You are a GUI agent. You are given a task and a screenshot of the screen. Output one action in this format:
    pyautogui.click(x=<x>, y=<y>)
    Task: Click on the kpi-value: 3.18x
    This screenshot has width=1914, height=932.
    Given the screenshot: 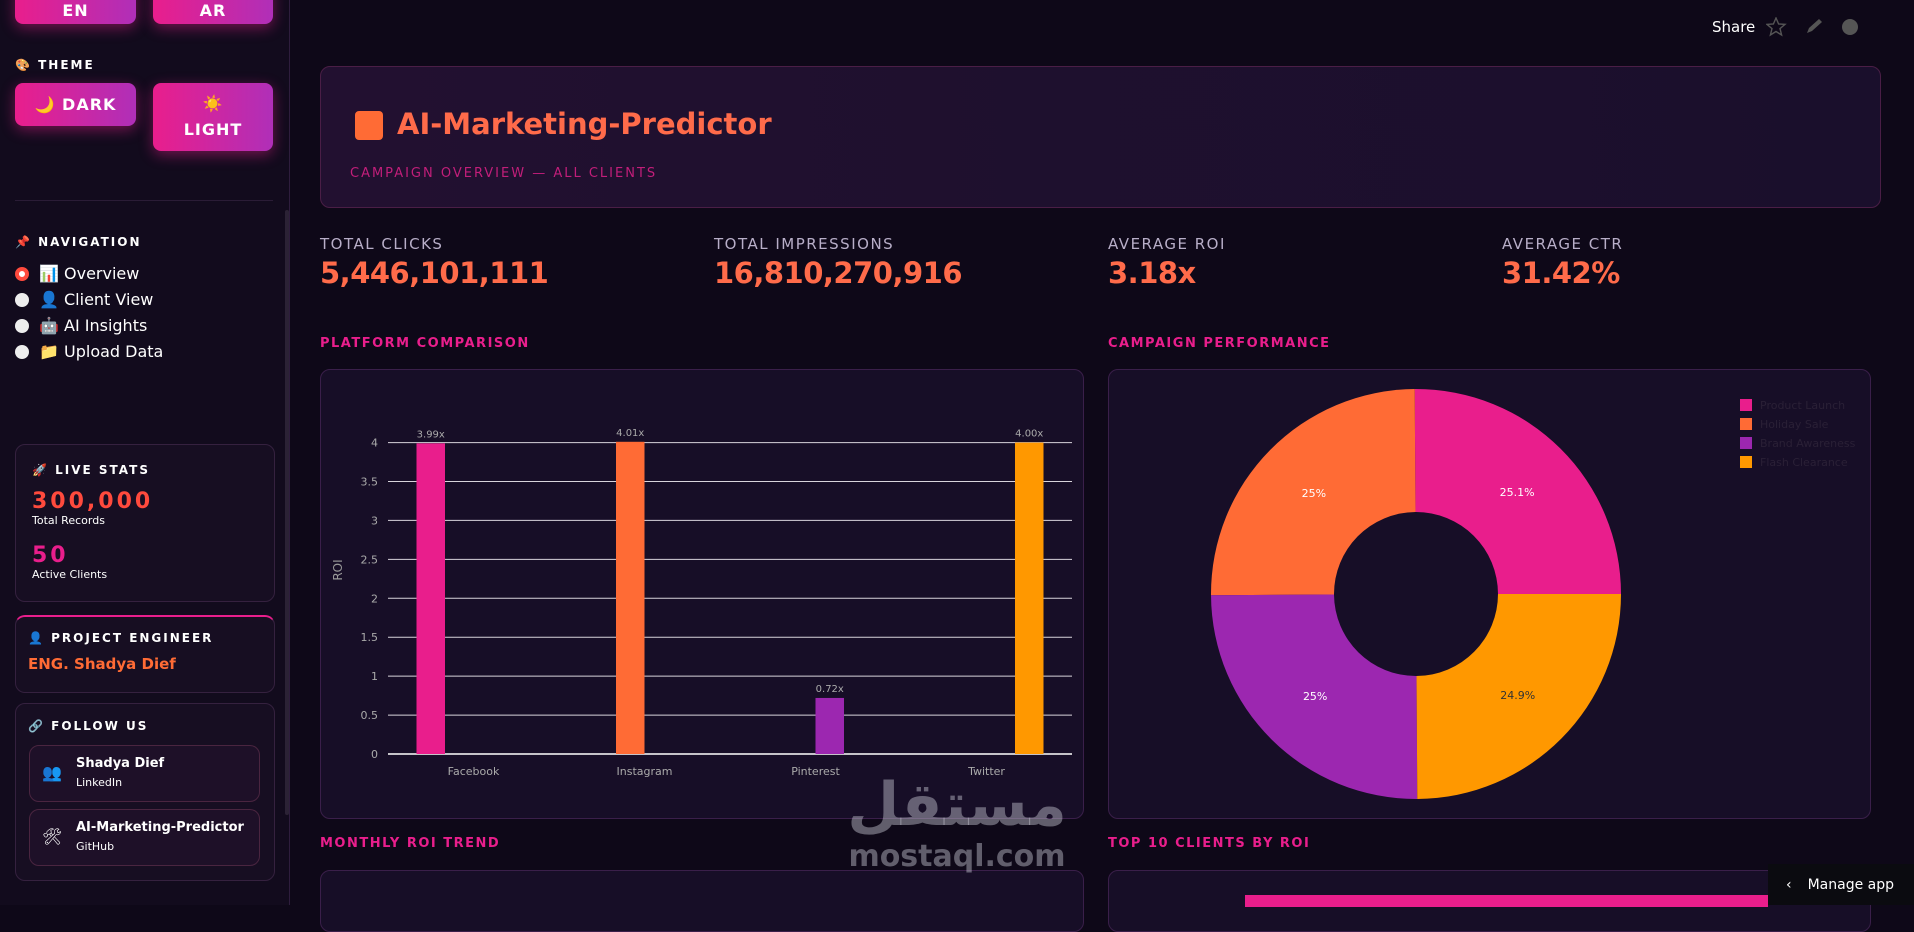 What is the action you would take?
    pyautogui.click(x=1152, y=273)
    